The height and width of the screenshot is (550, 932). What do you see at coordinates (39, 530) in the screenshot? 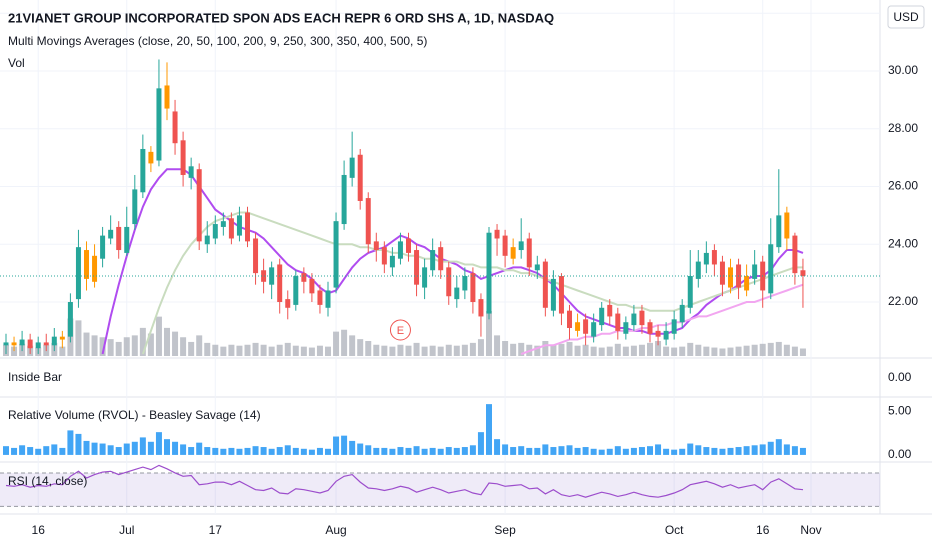
I see `x-tick-label: 16` at bounding box center [39, 530].